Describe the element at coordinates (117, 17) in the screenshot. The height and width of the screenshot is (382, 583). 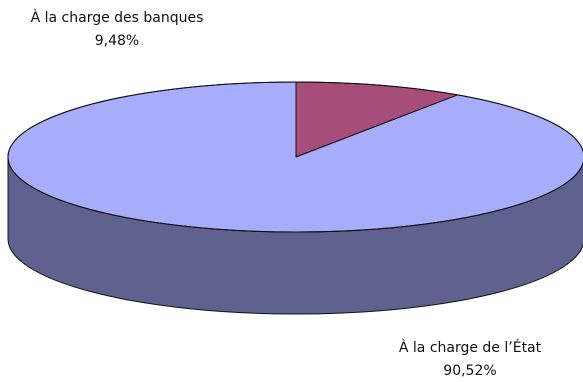
I see `slice-label-banques: À la charge des banques` at that location.